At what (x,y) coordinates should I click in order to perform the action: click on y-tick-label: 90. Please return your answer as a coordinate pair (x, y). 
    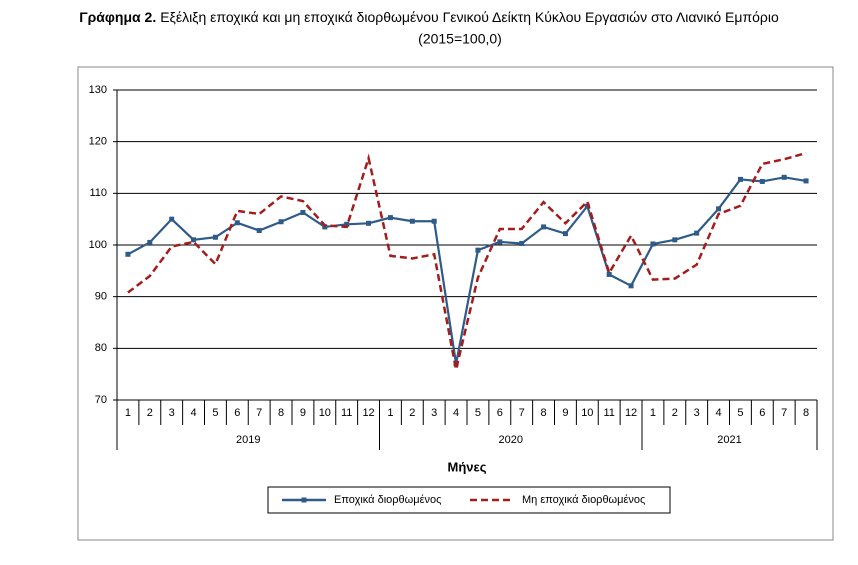
    Looking at the image, I should click on (101, 297).